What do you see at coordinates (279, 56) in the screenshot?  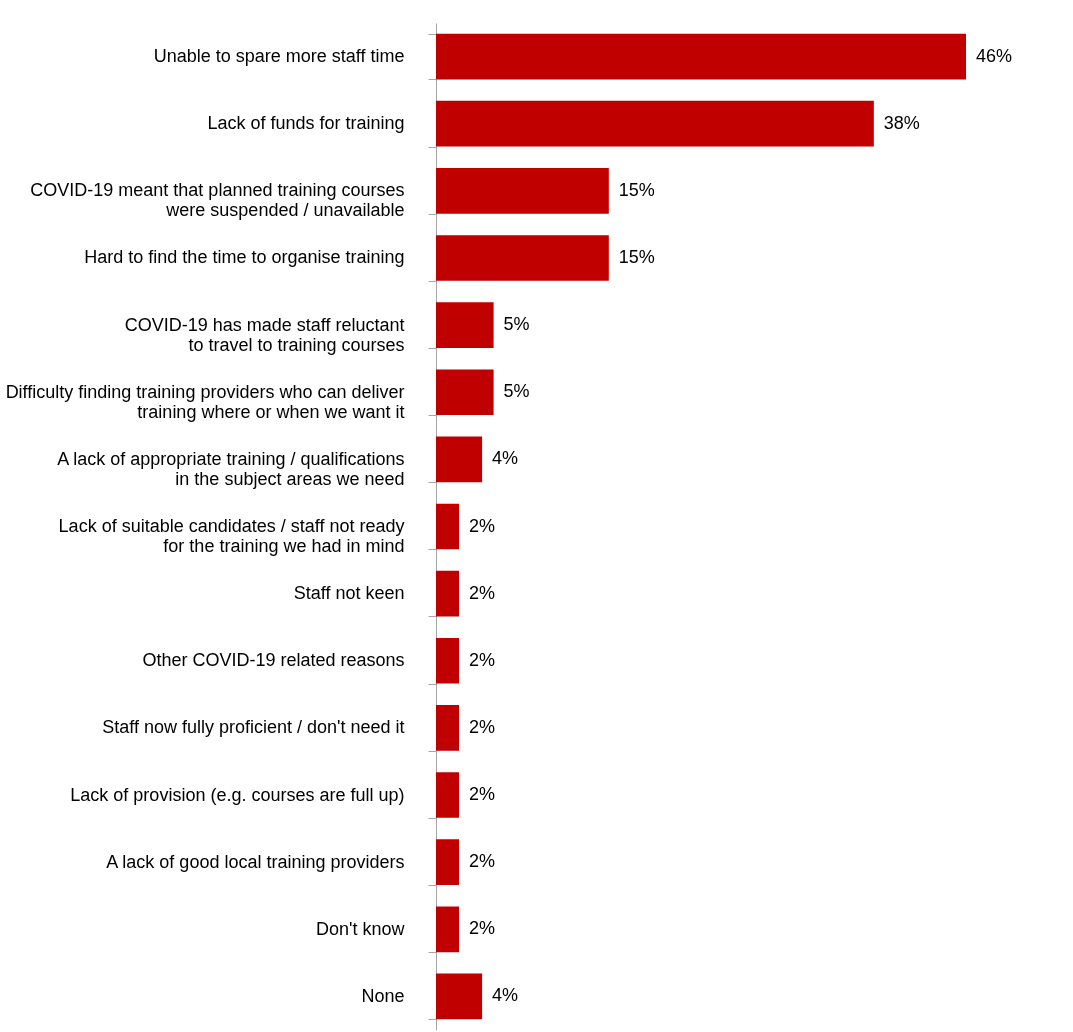 I see `y-tick-label: Unable to spare more staff time` at bounding box center [279, 56].